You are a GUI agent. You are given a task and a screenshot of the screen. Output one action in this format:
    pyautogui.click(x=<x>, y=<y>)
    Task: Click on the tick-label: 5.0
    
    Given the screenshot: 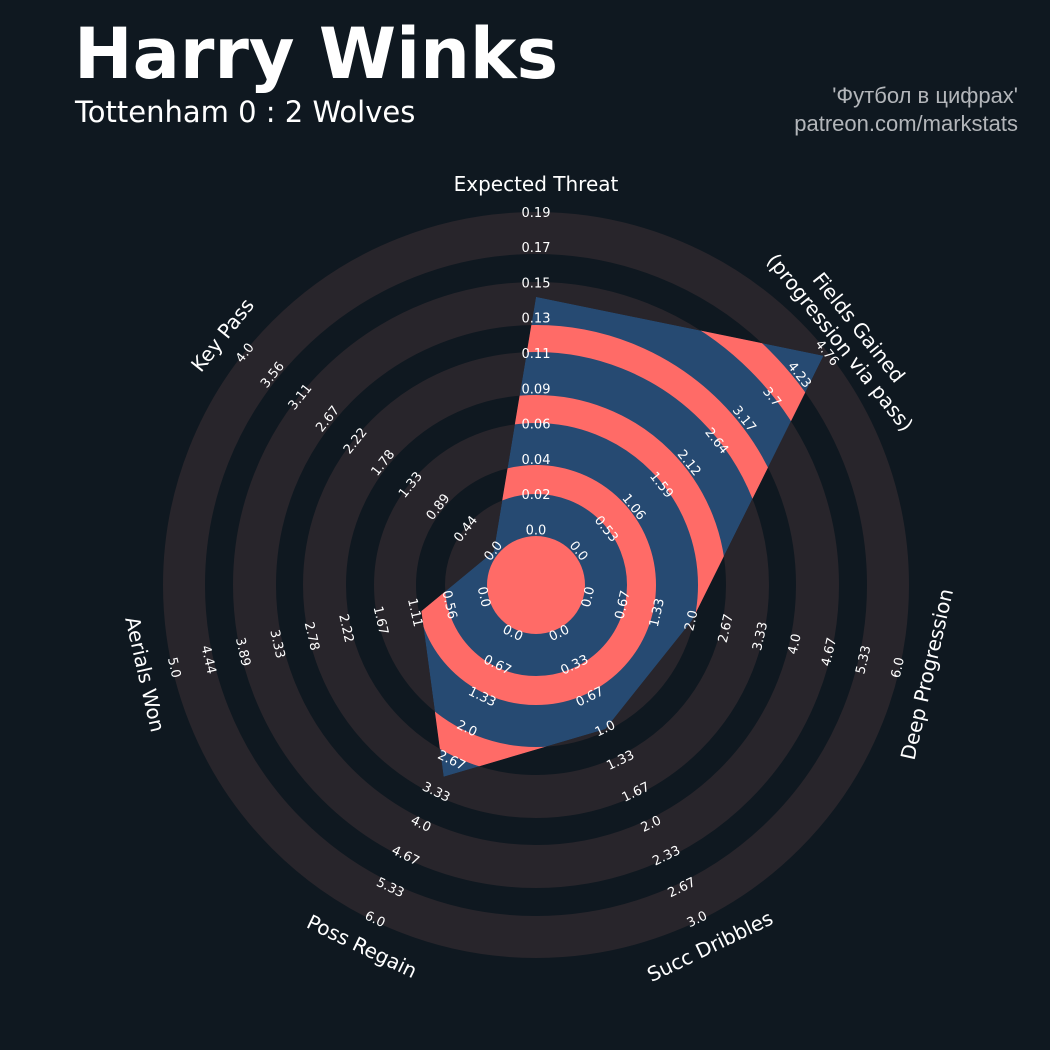 What is the action you would take?
    pyautogui.click(x=173, y=668)
    